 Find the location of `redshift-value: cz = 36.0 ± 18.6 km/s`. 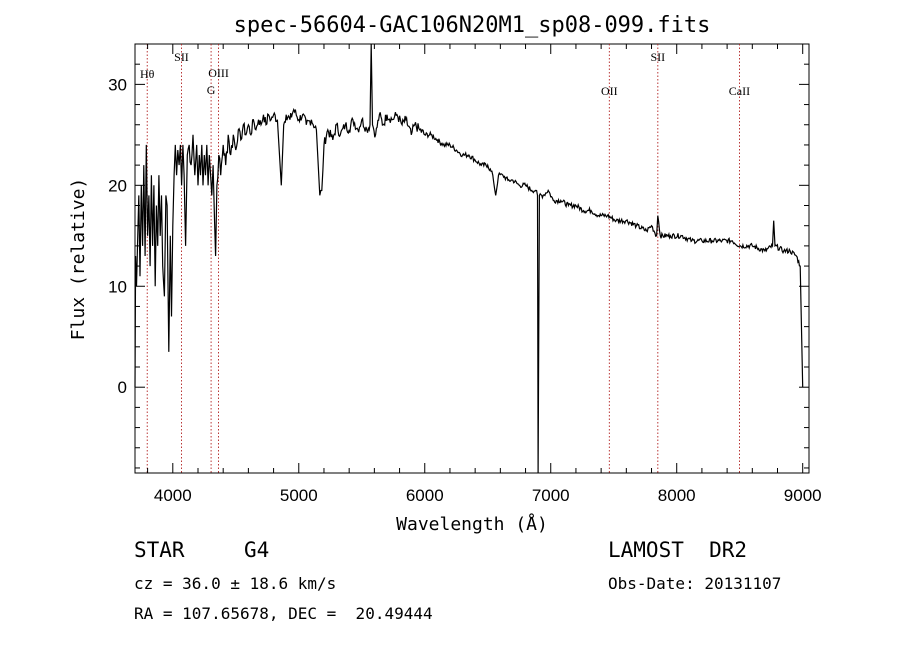

redshift-value: cz = 36.0 ± 18.6 km/s is located at coordinates (235, 583).